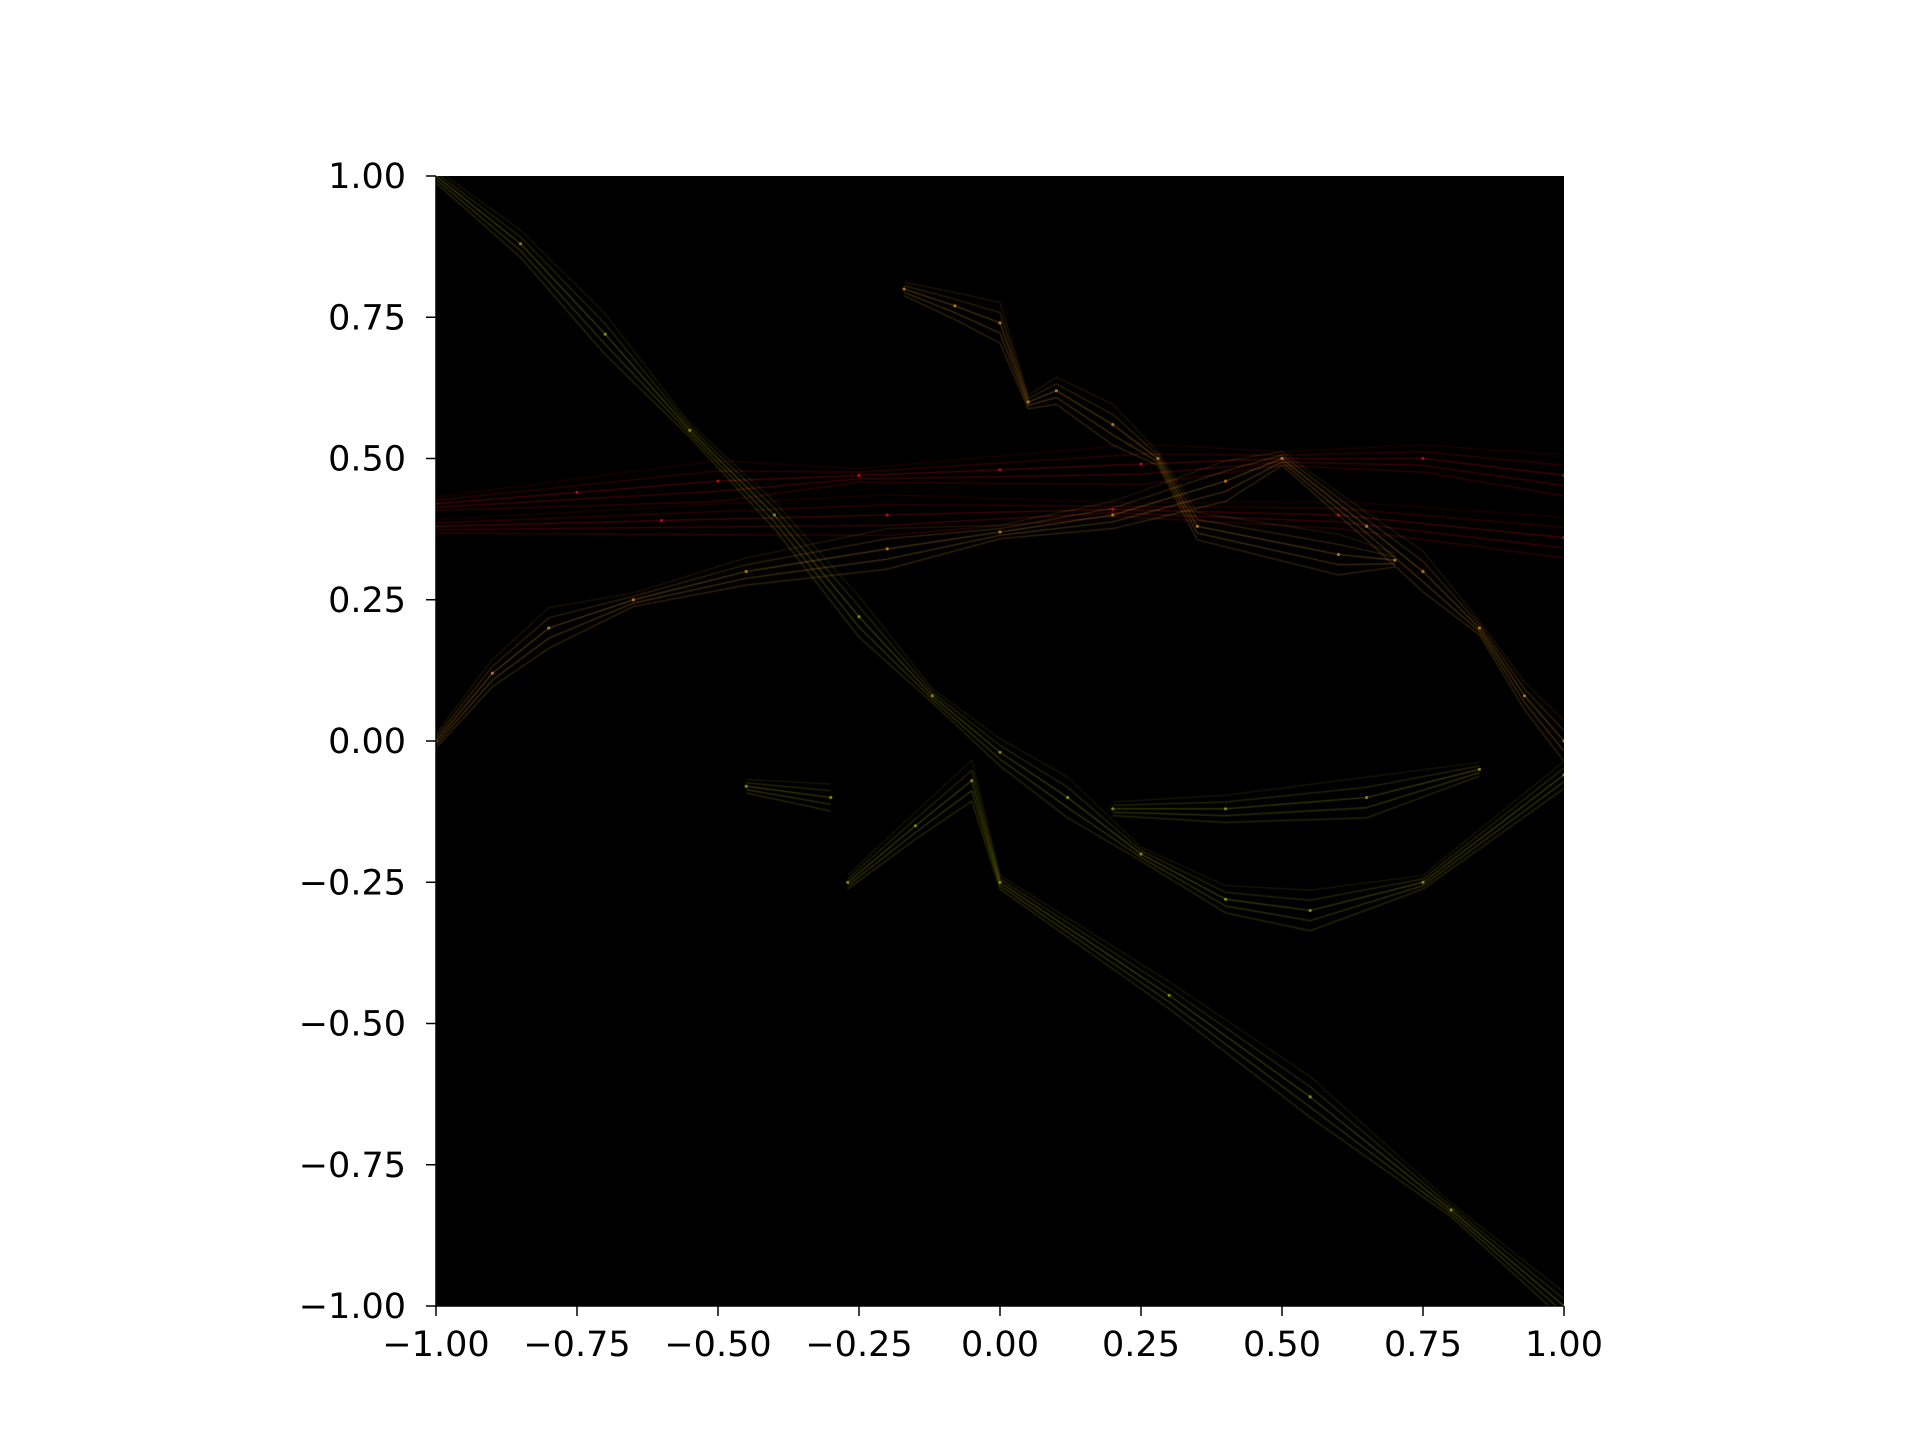 The image size is (1920, 1440). I want to click on x-tick-label: −0.25, so click(858, 1345).